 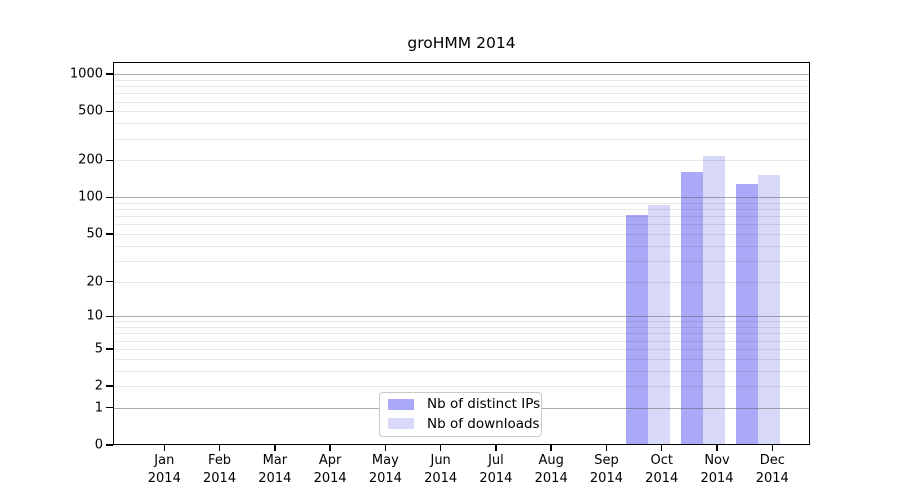 What do you see at coordinates (461, 43) in the screenshot?
I see `chart-title: groHMM 2014` at bounding box center [461, 43].